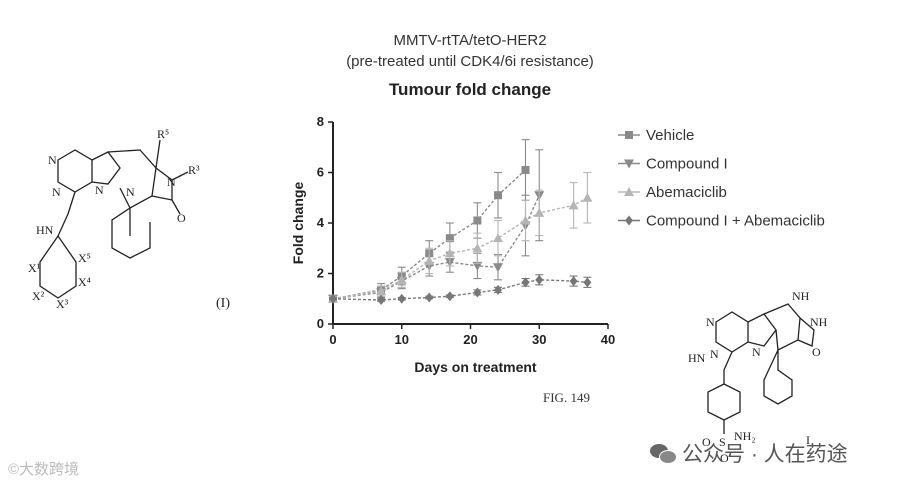 The height and width of the screenshot is (488, 914). I want to click on y-tick-label: 8, so click(320, 121).